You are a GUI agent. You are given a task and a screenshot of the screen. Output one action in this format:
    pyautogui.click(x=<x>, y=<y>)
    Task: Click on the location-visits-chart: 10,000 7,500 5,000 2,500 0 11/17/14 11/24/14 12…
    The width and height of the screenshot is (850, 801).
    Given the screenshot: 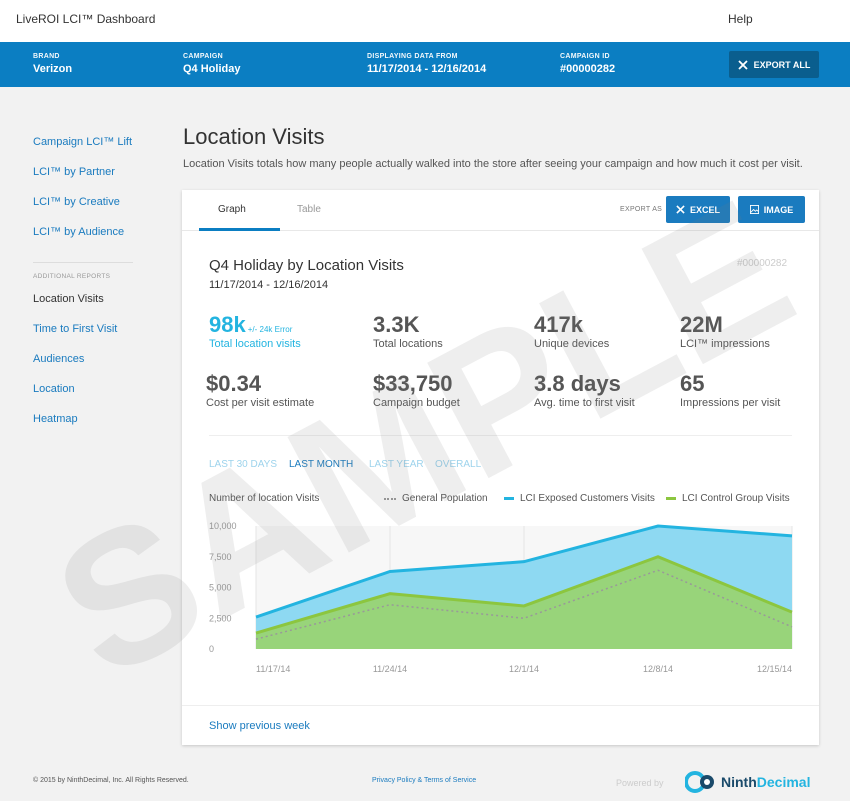 What is the action you would take?
    pyautogui.click(x=501, y=597)
    